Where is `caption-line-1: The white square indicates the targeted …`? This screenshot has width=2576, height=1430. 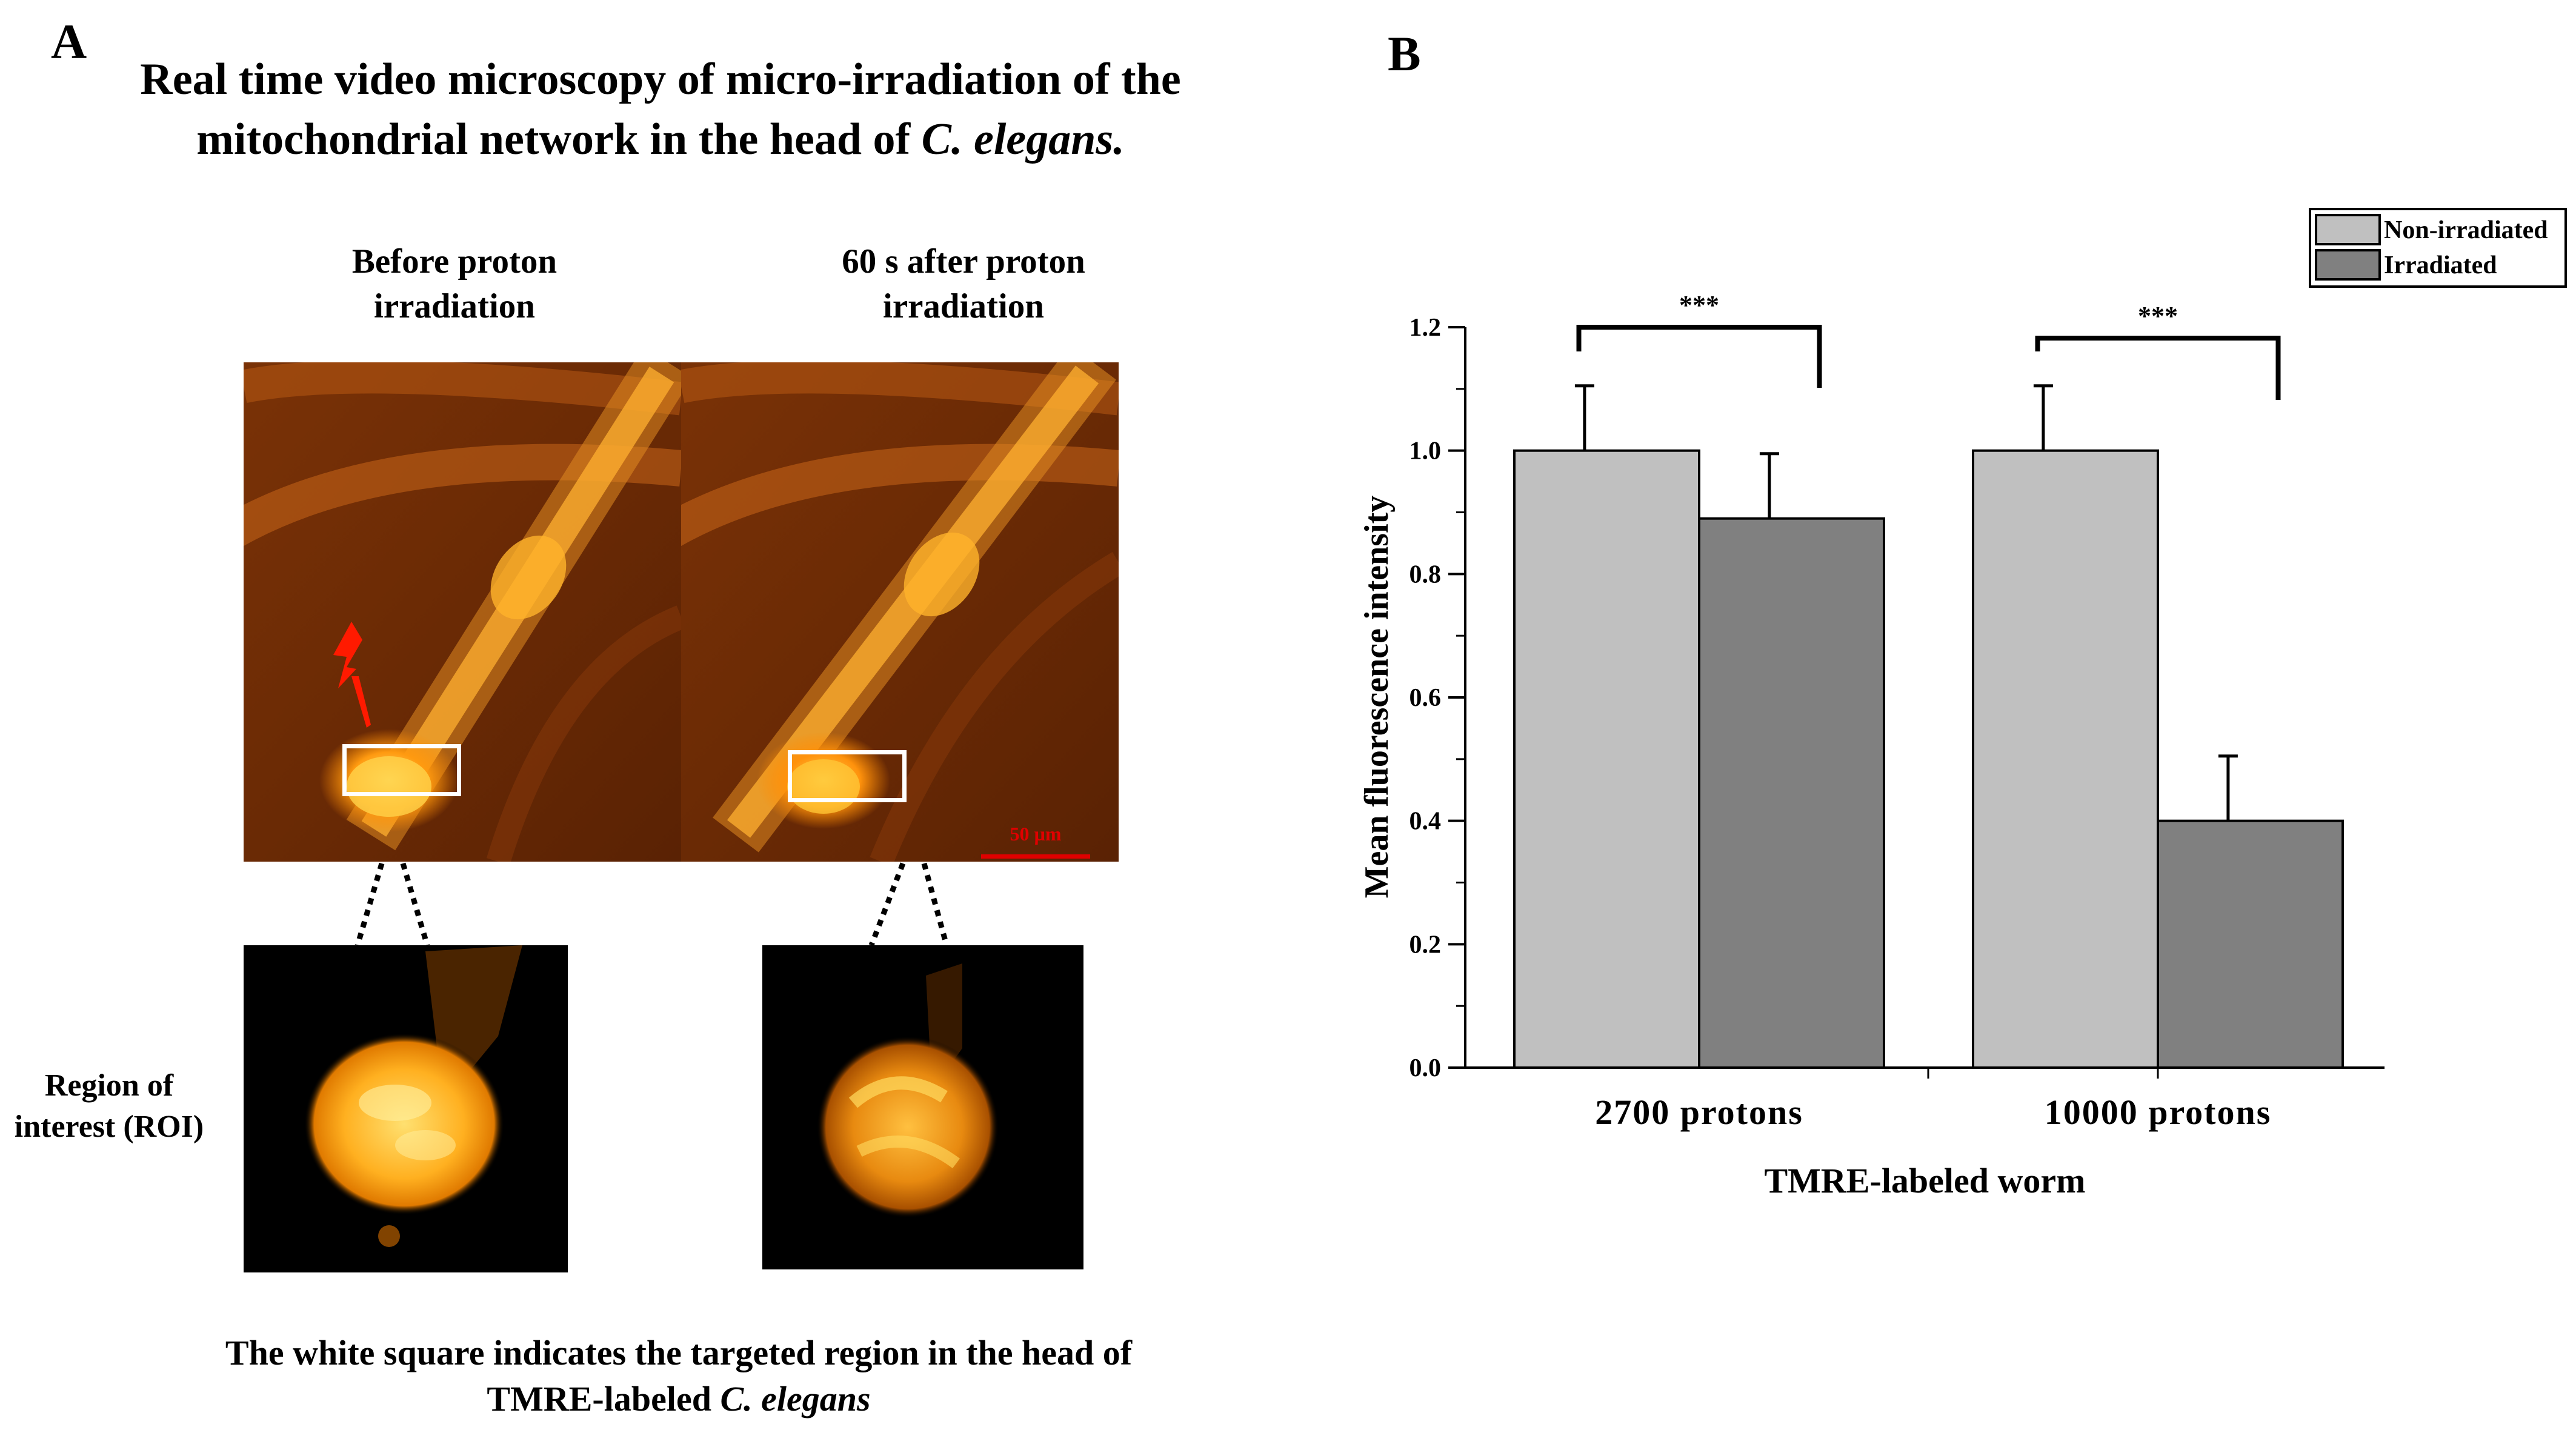
caption-line-1: The white square indicates the targeted … is located at coordinates (679, 1352).